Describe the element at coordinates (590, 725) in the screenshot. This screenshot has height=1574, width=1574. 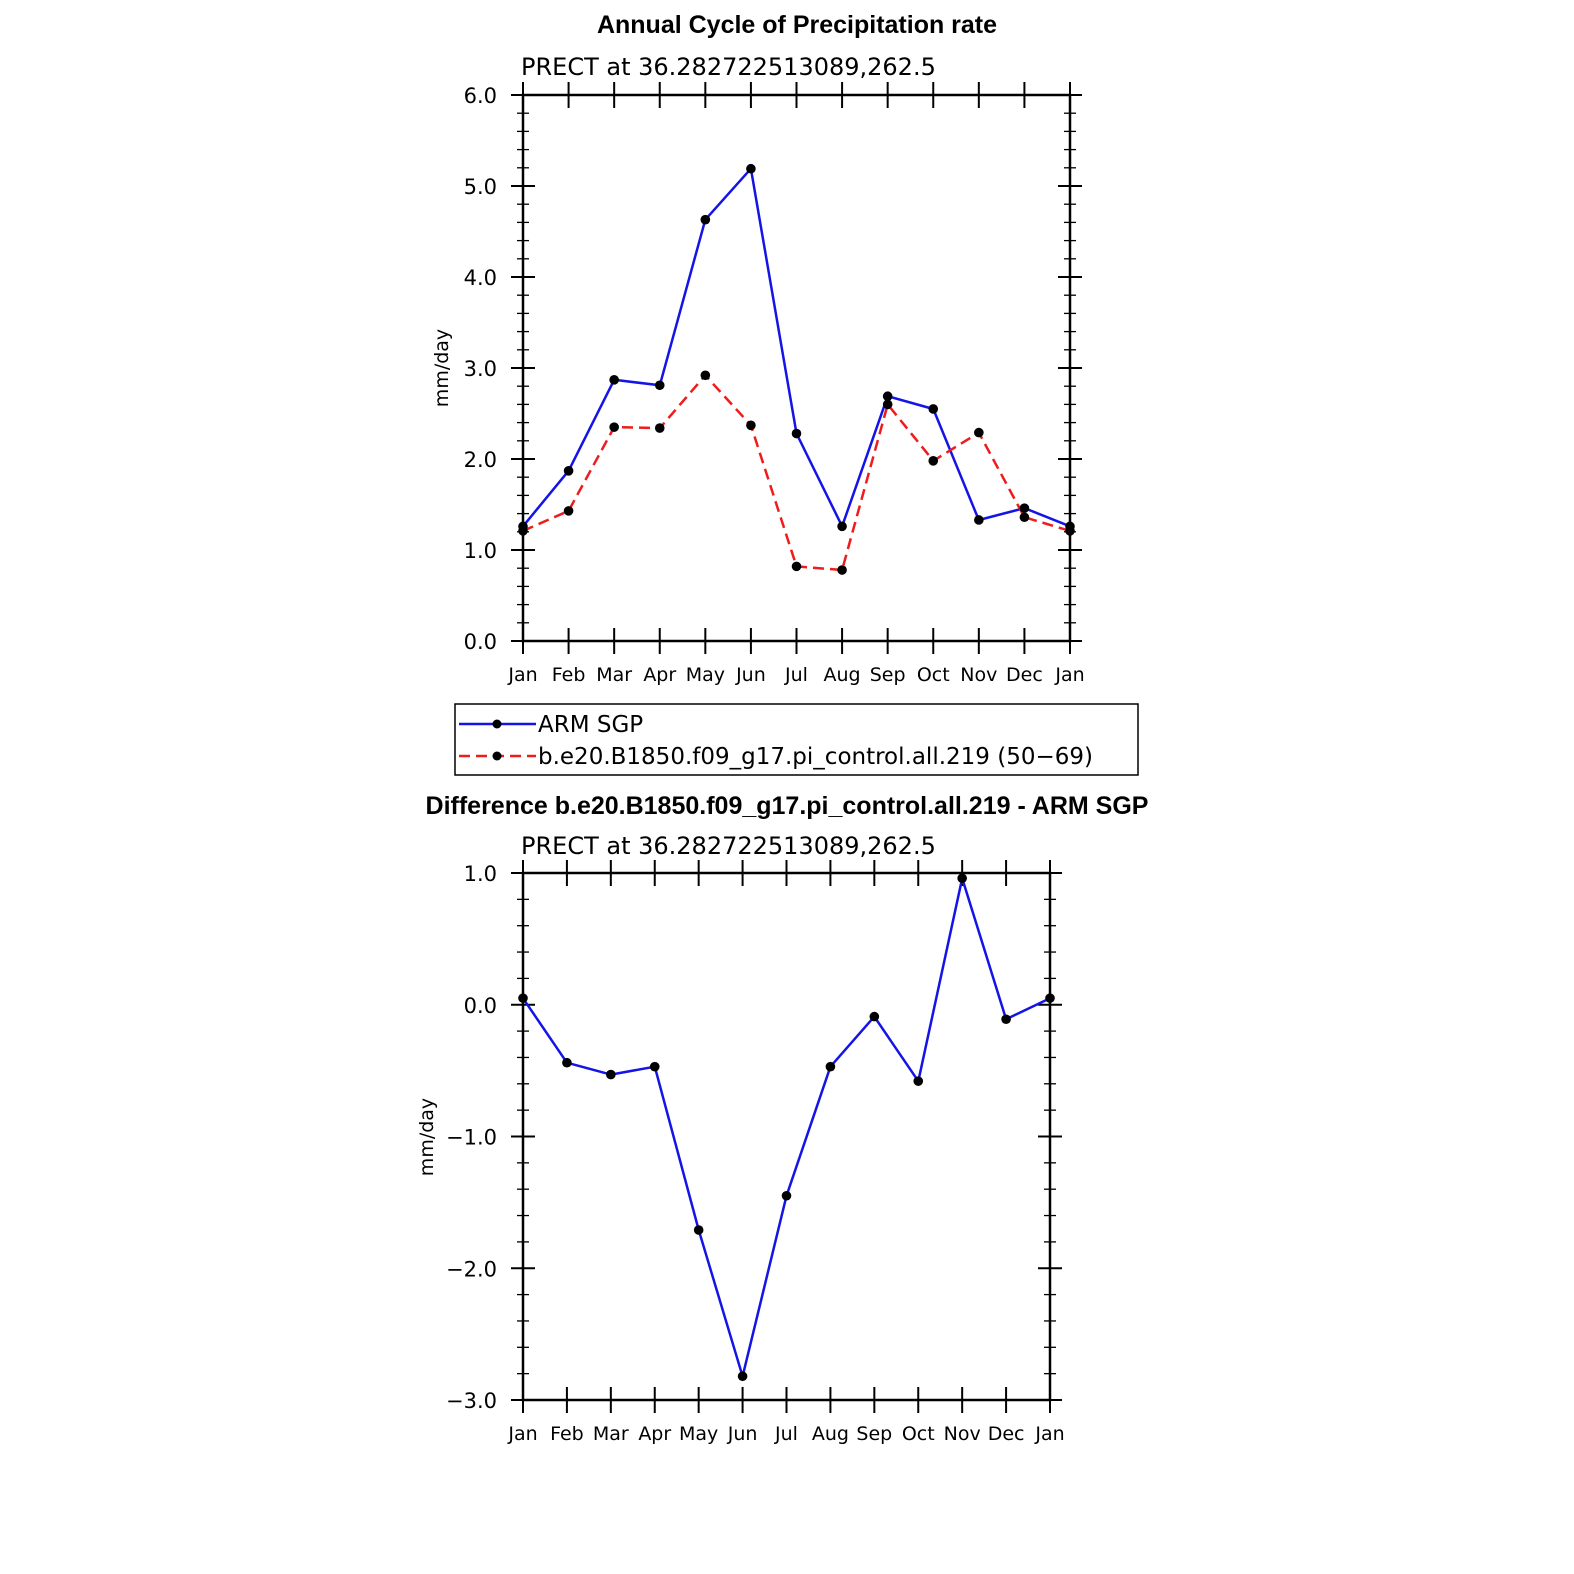
I see `legend-label-arm: ARM SGP` at that location.